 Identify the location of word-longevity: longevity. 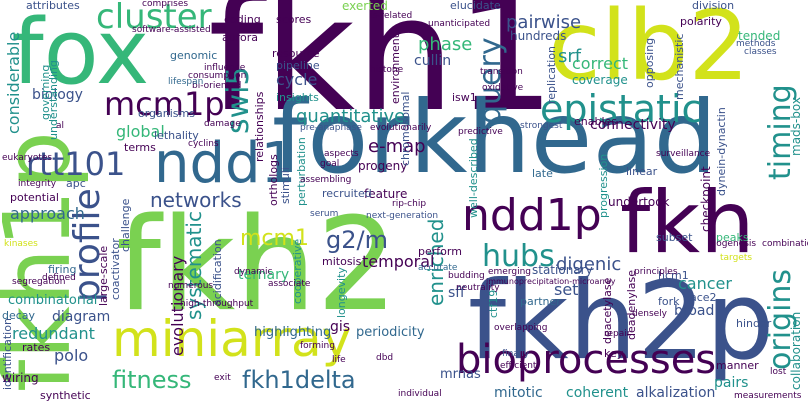
(341, 292).